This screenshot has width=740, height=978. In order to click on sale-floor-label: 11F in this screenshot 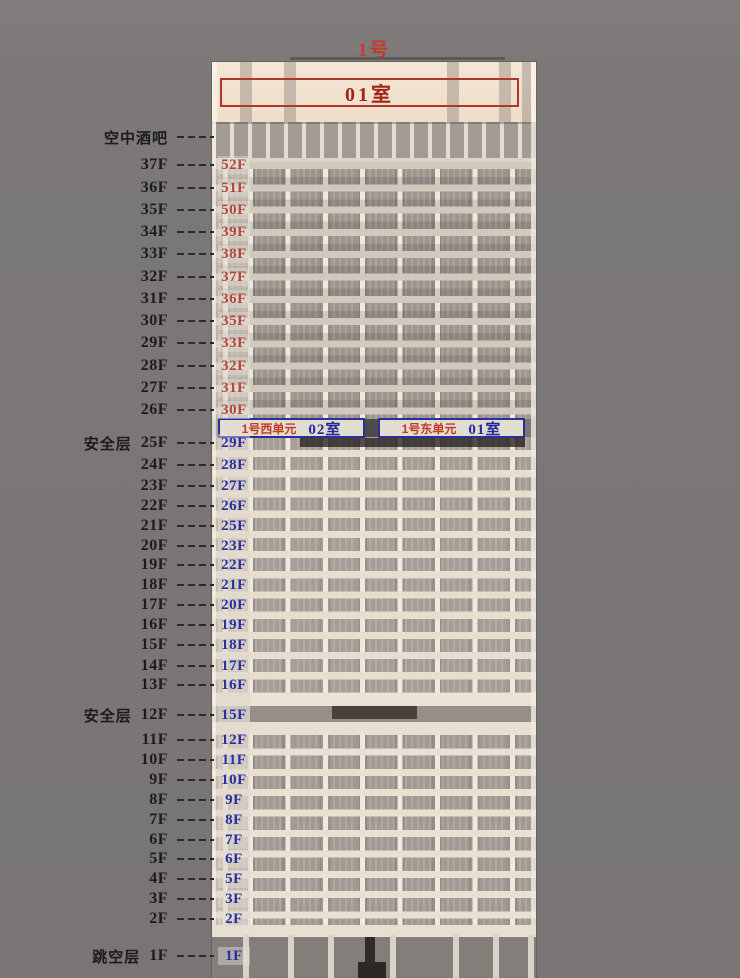, I will do `click(234, 760)`.